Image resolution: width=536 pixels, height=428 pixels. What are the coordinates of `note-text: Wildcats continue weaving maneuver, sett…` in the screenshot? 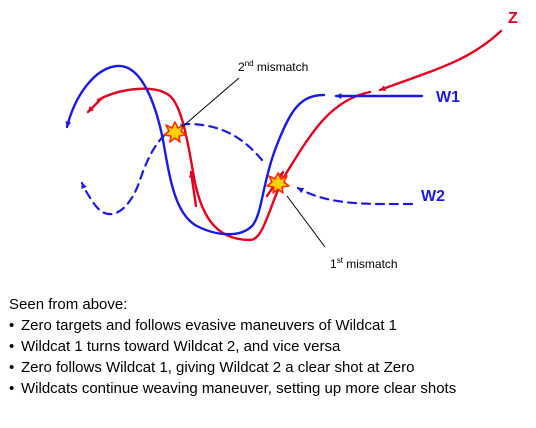 It's located at (239, 388).